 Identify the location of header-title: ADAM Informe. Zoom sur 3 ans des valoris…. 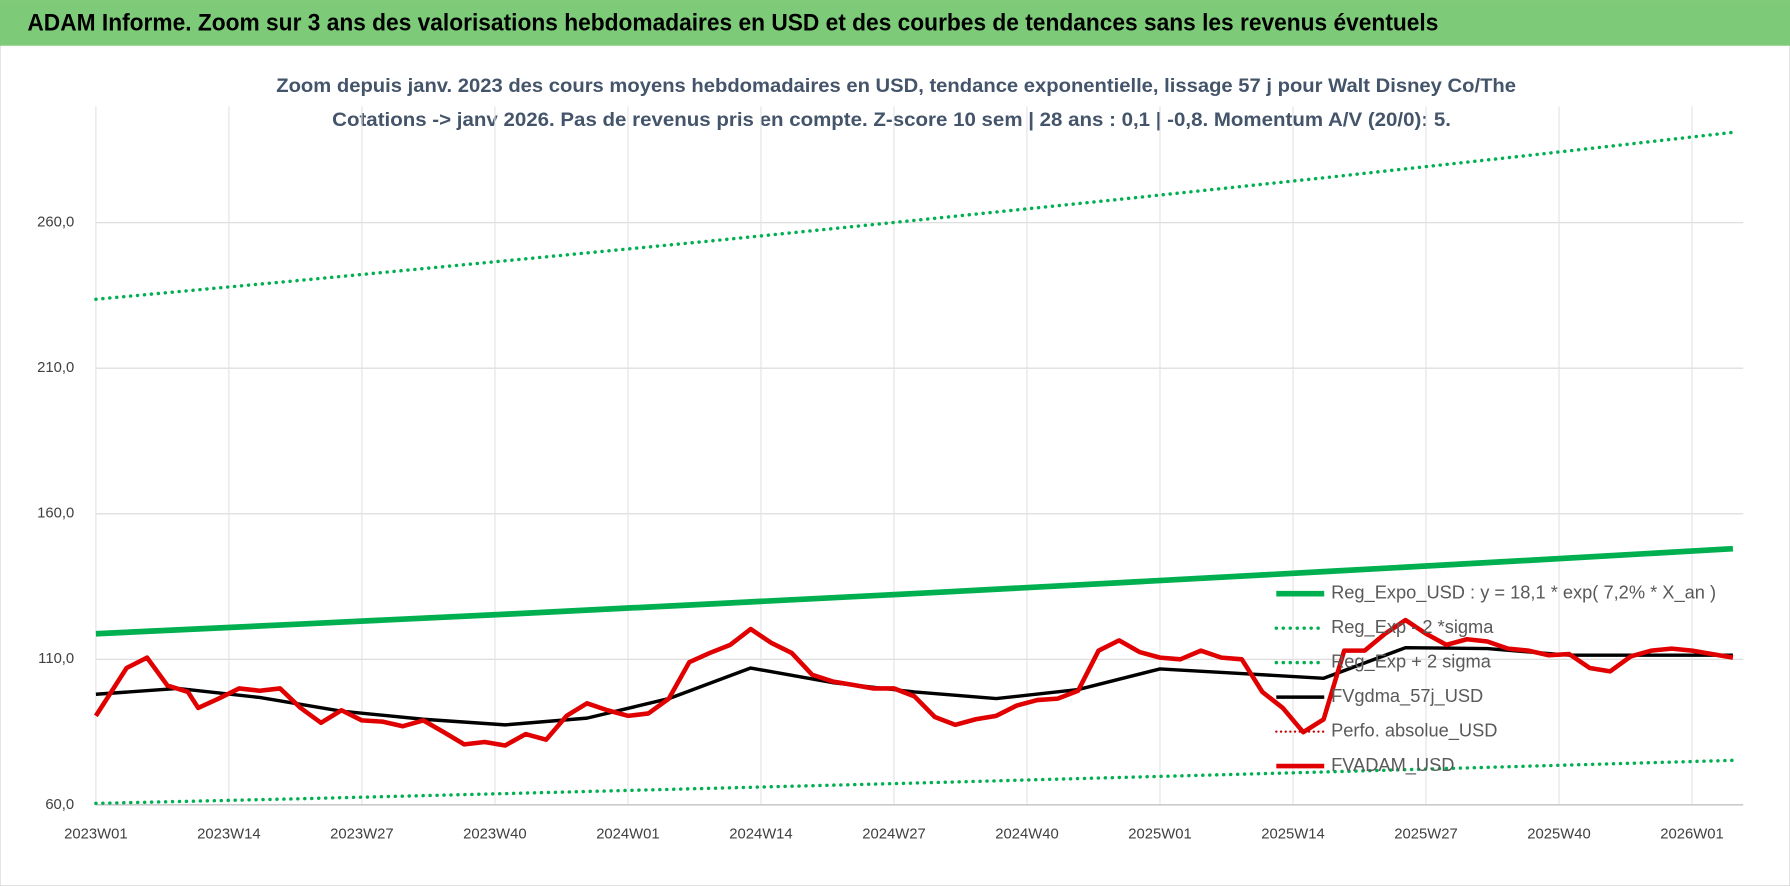
(732, 22).